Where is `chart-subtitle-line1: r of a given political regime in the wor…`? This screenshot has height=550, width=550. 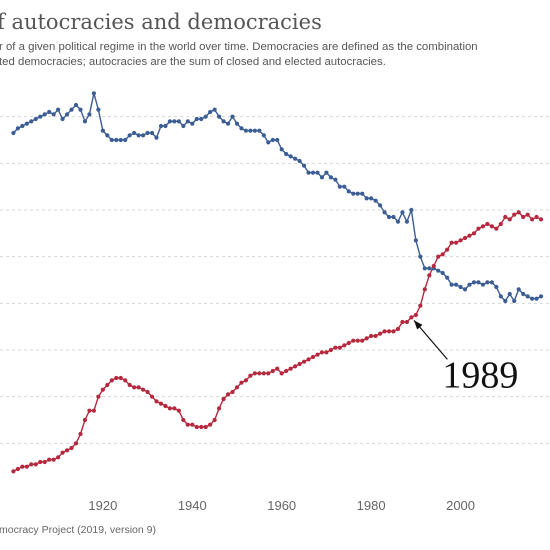
chart-subtitle-line1: r of a given political regime in the wor… is located at coordinates (239, 47).